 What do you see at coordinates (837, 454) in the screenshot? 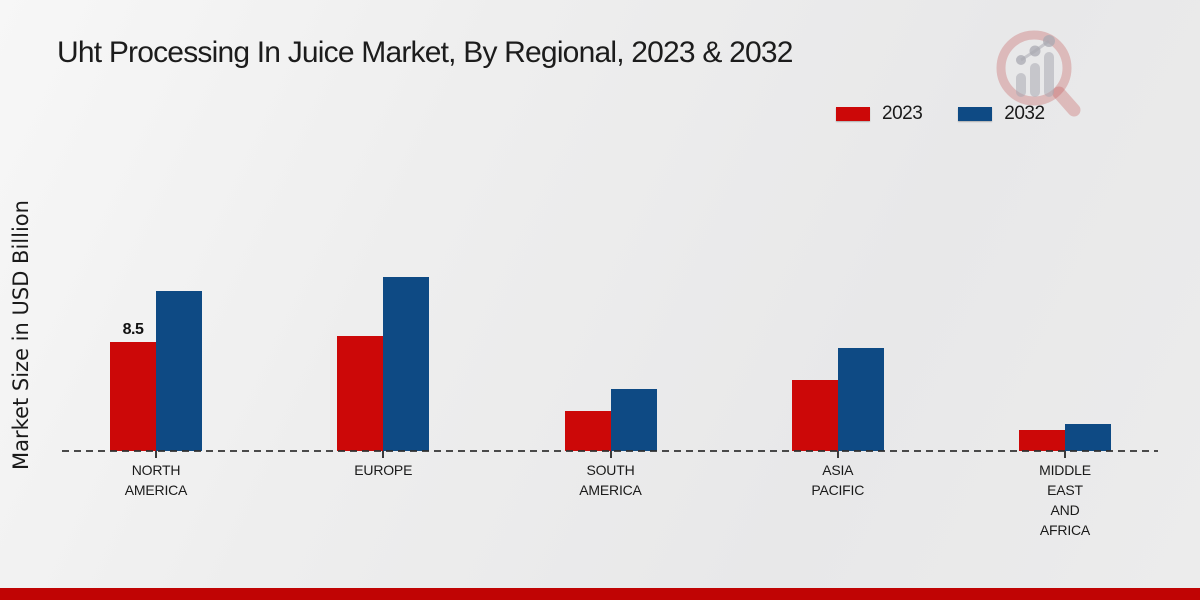
I see `x-axis-tick-asia-pacific` at bounding box center [837, 454].